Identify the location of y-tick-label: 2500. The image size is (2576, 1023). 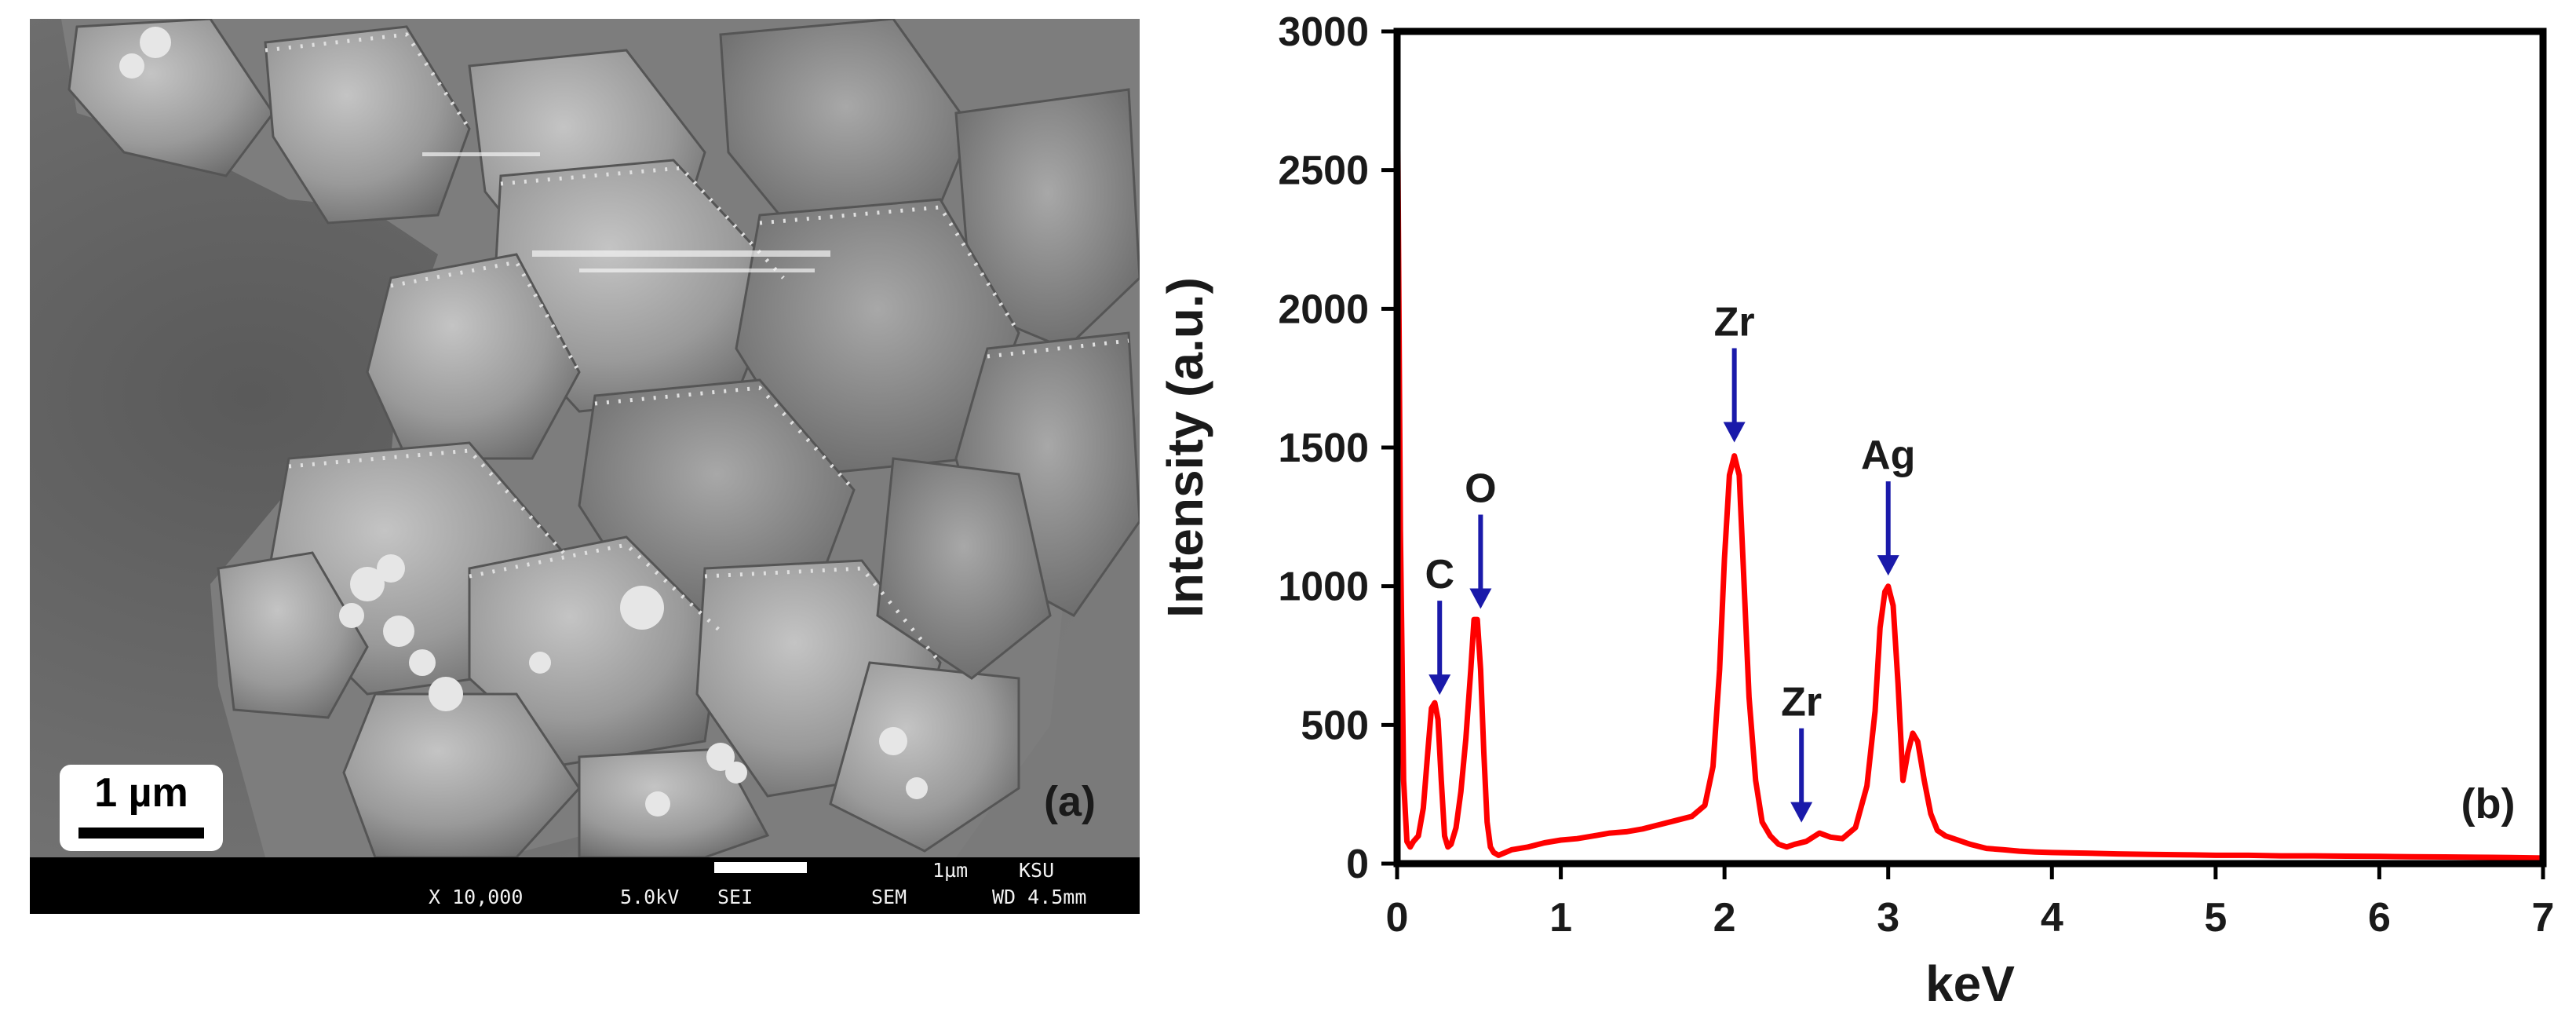
(1323, 171).